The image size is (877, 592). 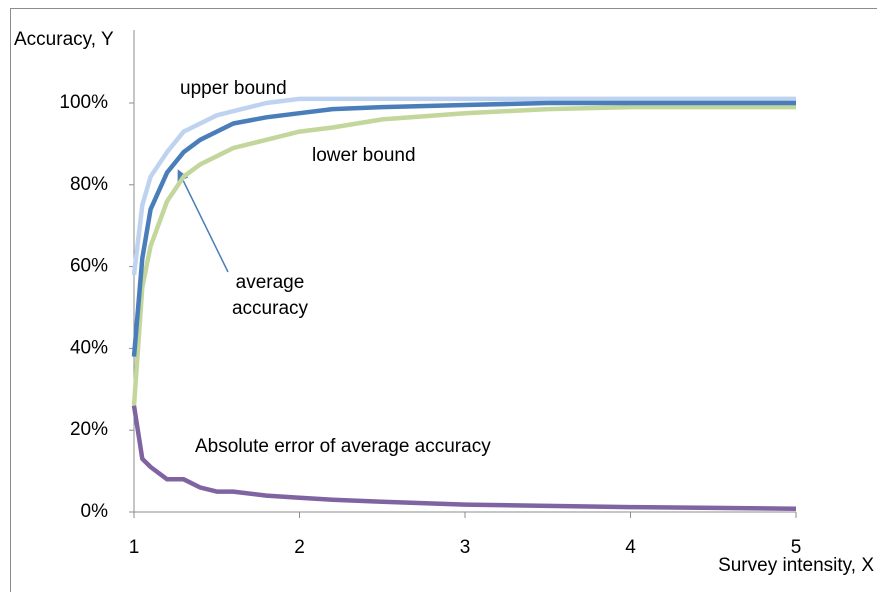 What do you see at coordinates (134, 547) in the screenshot?
I see `x-tick-label: 1` at bounding box center [134, 547].